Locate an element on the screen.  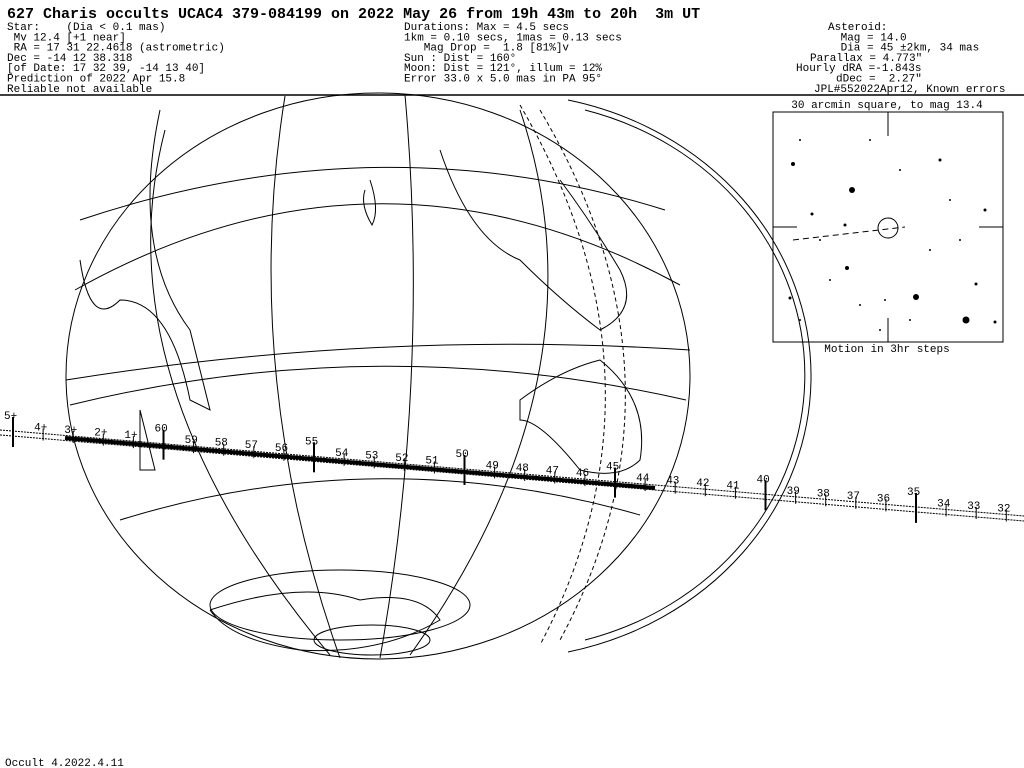
star-info: Mv 12.4 [+1 near] is located at coordinates (66, 38).